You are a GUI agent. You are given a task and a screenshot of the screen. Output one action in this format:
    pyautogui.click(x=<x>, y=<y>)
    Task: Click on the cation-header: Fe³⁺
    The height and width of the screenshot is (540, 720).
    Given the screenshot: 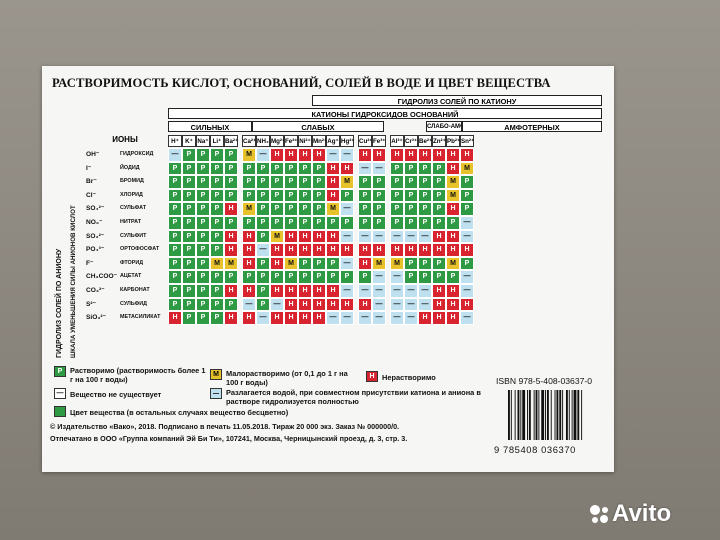 What is the action you would take?
    pyautogui.click(x=379, y=141)
    